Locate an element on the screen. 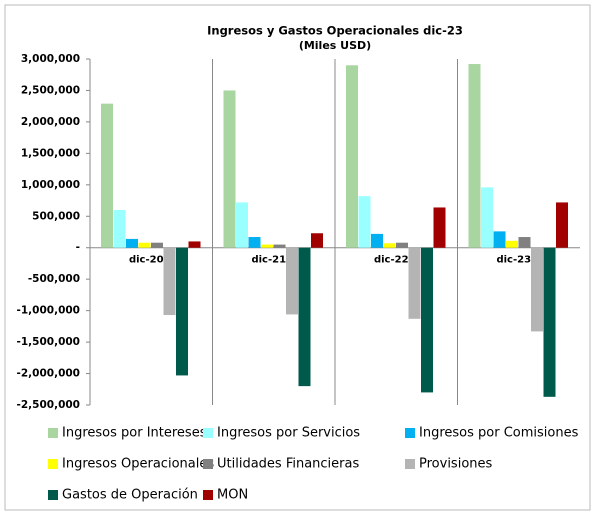 The width and height of the screenshot is (596, 515). legend-label: Gastos de Operación is located at coordinates (130, 495).